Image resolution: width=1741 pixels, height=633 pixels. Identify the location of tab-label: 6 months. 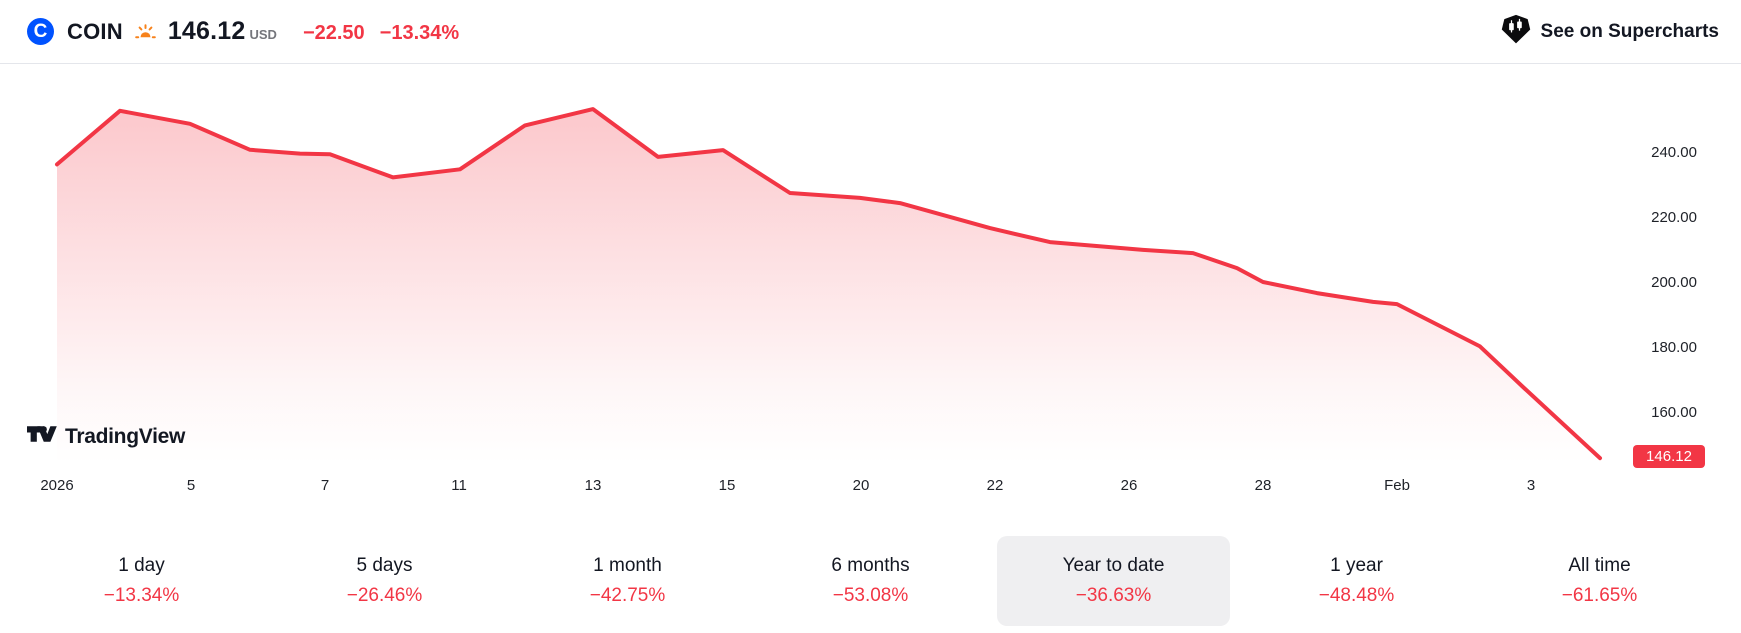
(870, 565).